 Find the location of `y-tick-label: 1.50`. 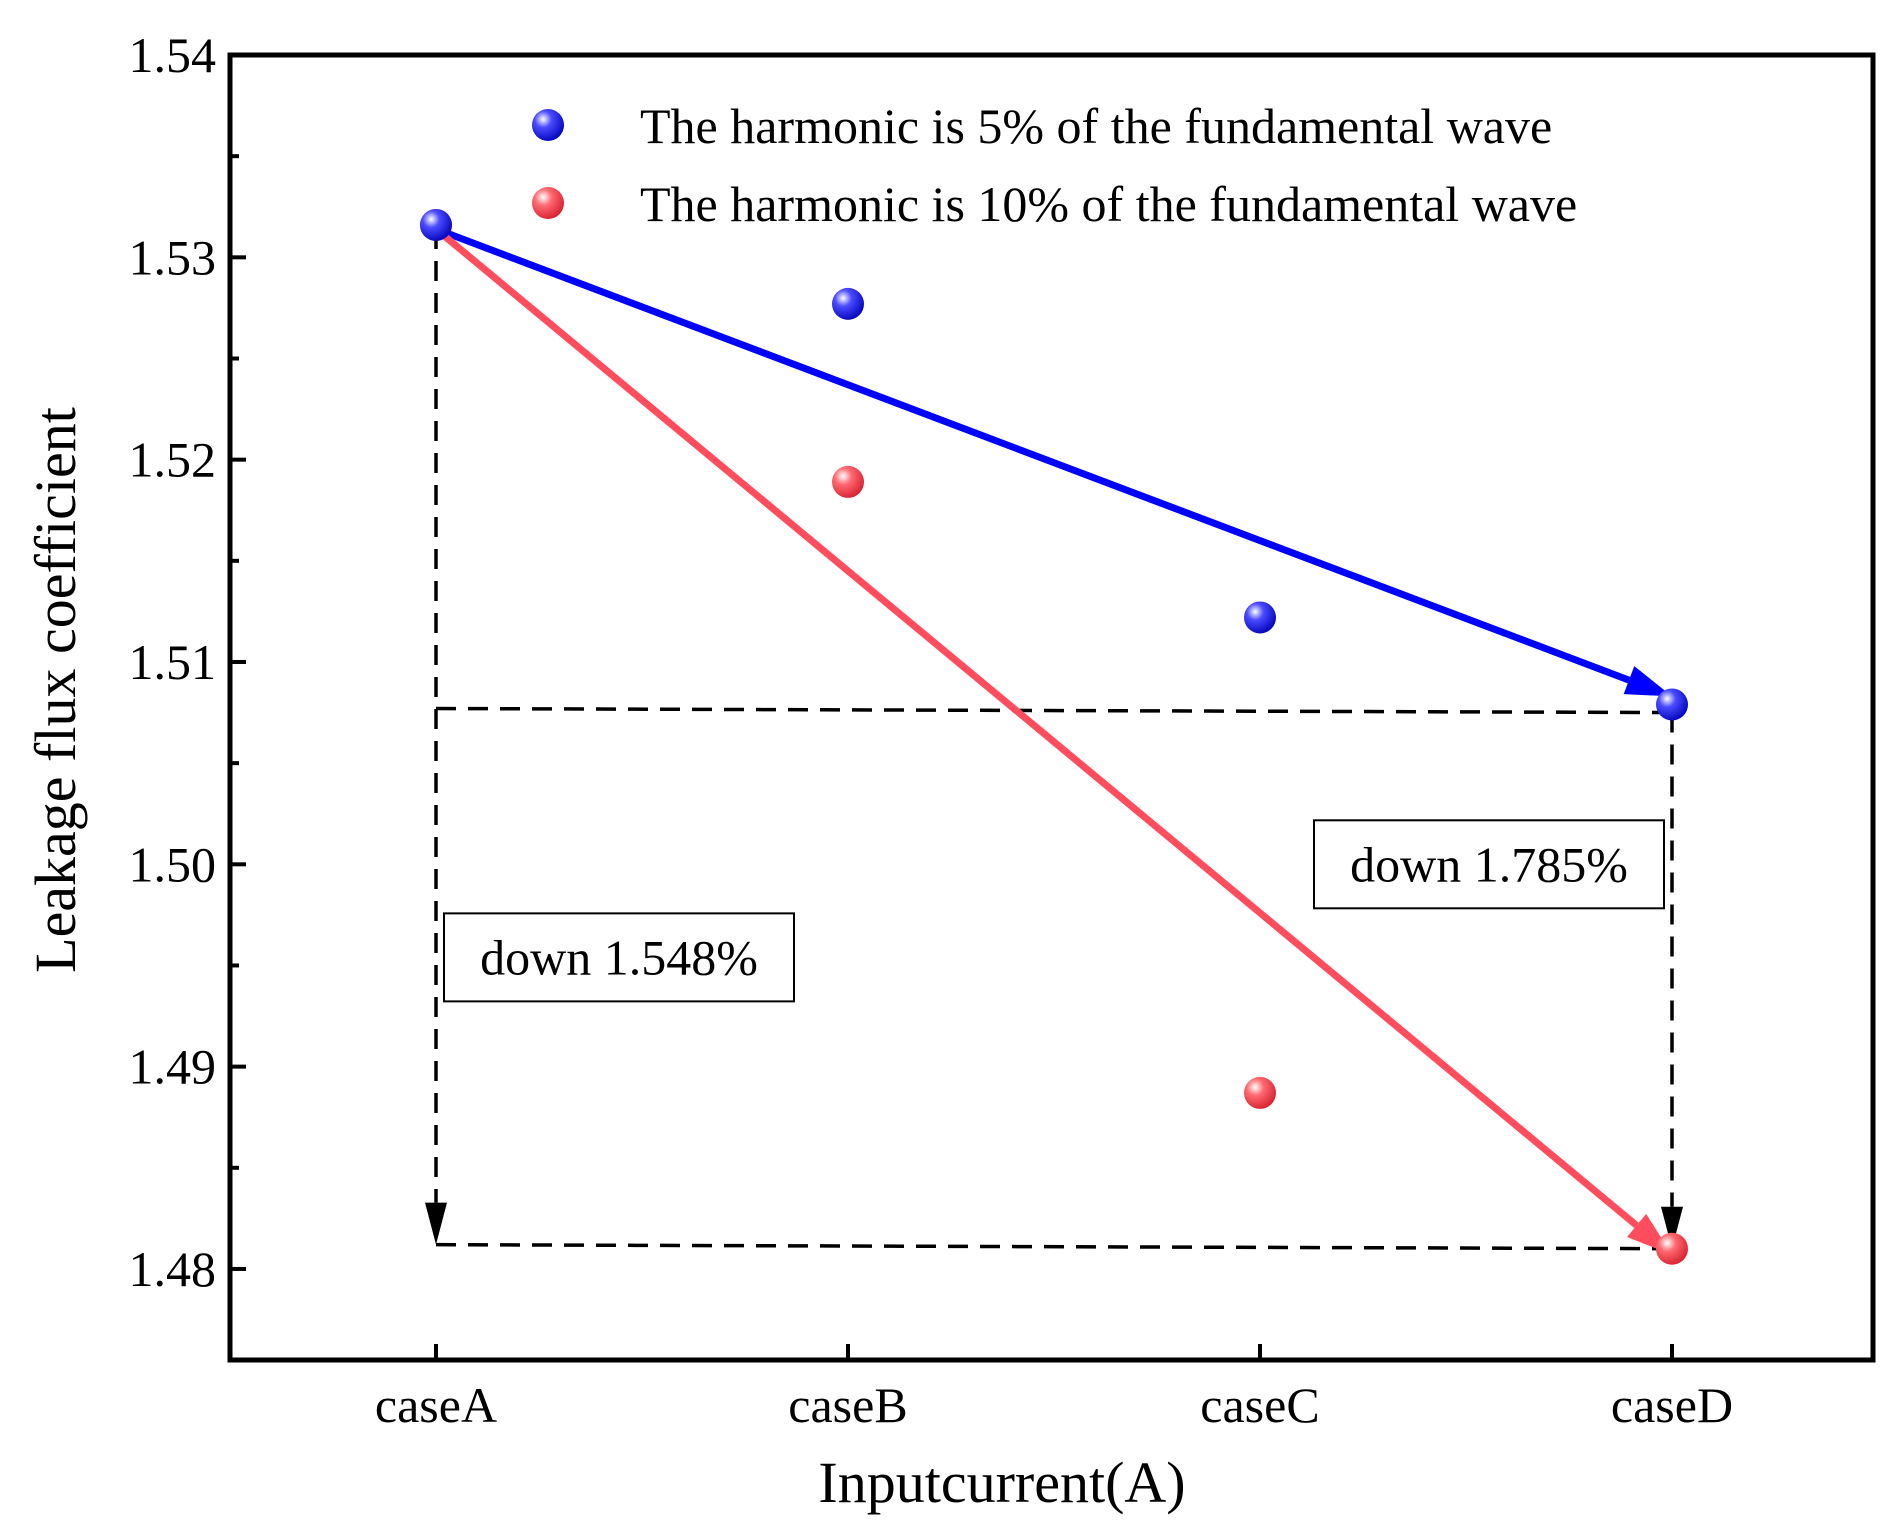

y-tick-label: 1.50 is located at coordinates (173, 864).